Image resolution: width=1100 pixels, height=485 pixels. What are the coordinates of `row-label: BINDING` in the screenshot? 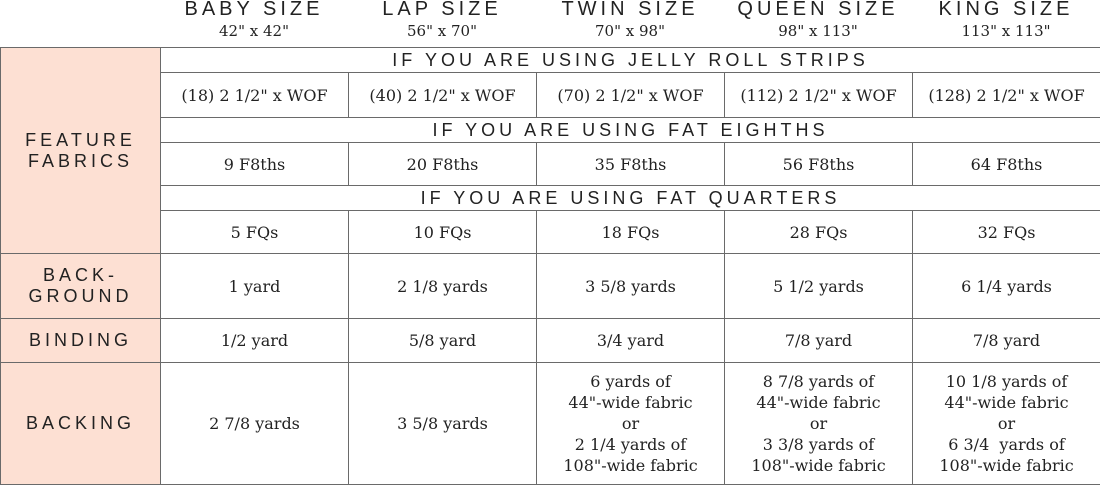 It's located at (80, 340).